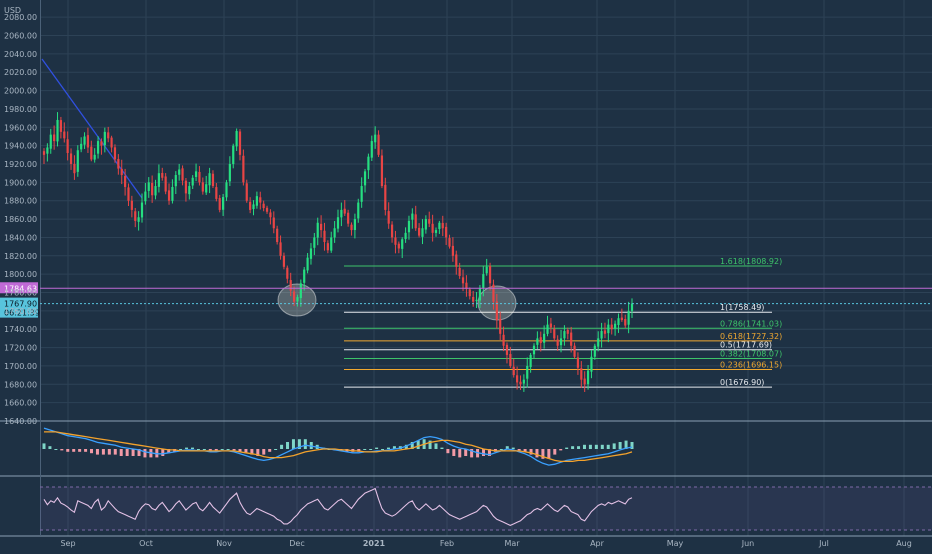 This screenshot has width=932, height=554. Describe the element at coordinates (20, 146) in the screenshot. I see `price-tick-label: 1940.00` at that location.